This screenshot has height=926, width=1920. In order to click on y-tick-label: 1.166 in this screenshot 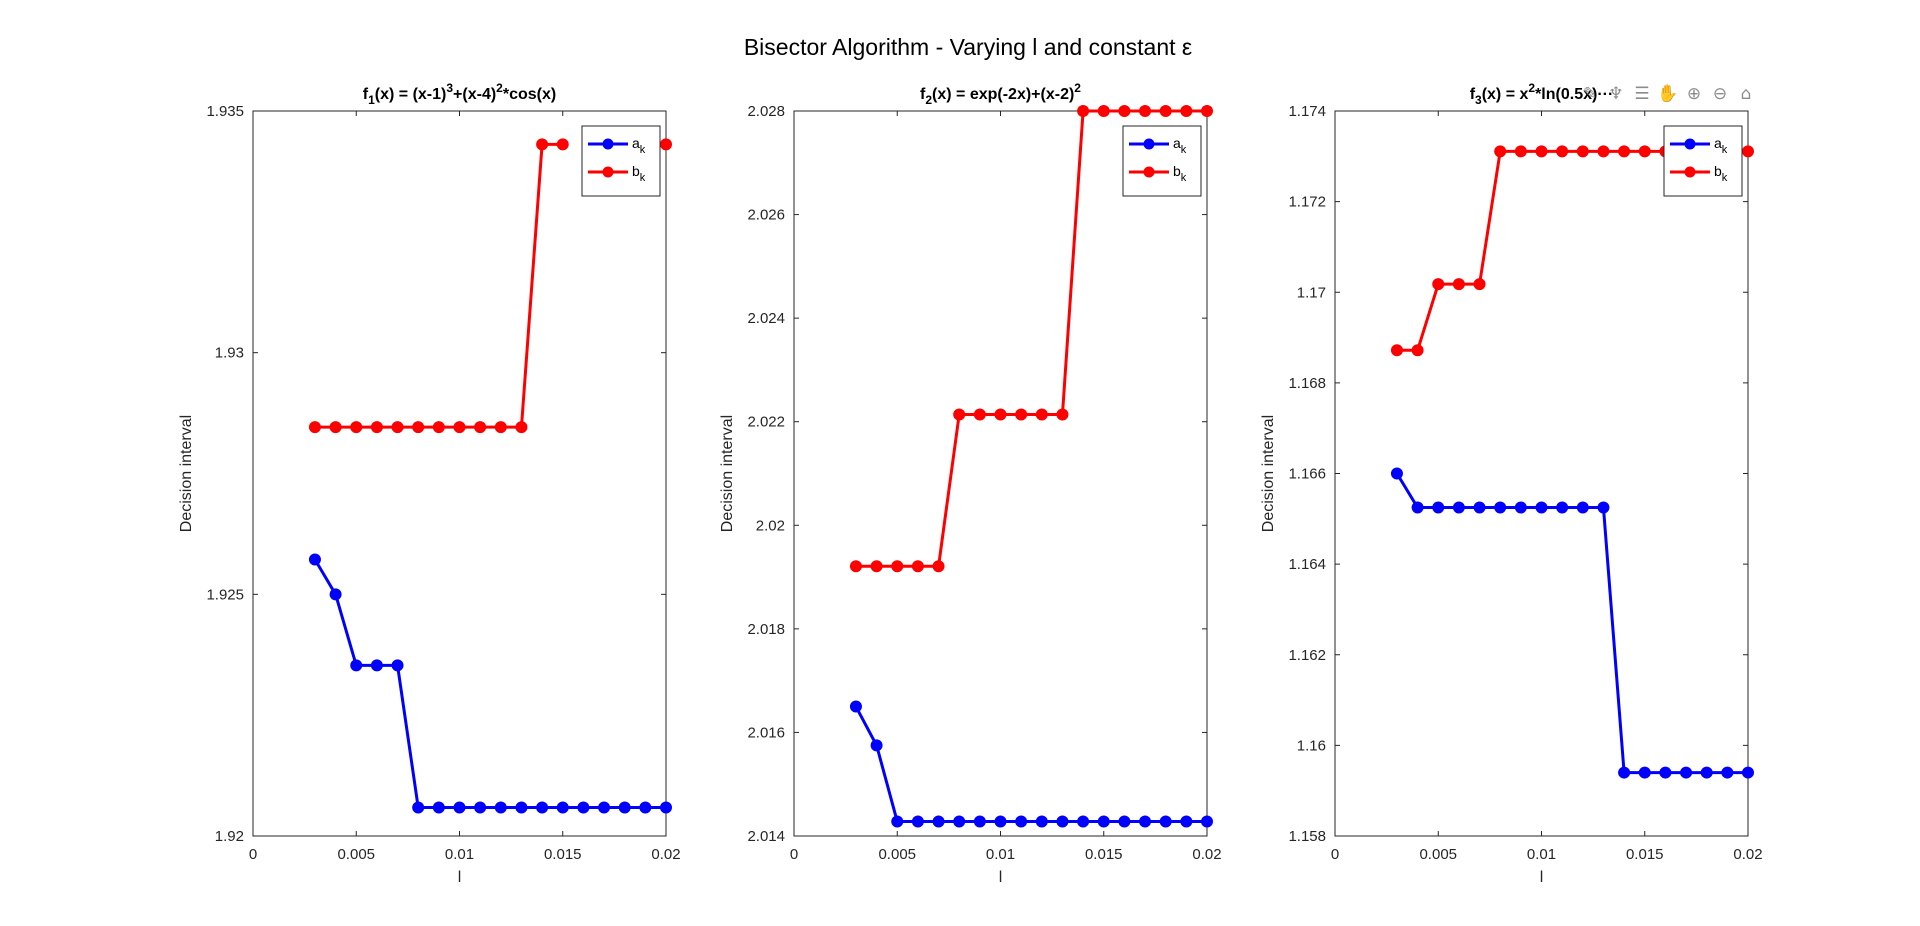, I will do `click(1307, 474)`.